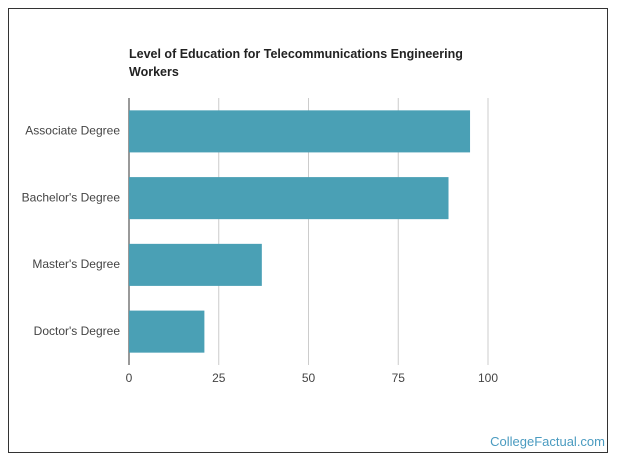 Image resolution: width=620 pixels, height=465 pixels. Describe the element at coordinates (72, 131) in the screenshot. I see `y-tick-label: Associate Degree` at that location.